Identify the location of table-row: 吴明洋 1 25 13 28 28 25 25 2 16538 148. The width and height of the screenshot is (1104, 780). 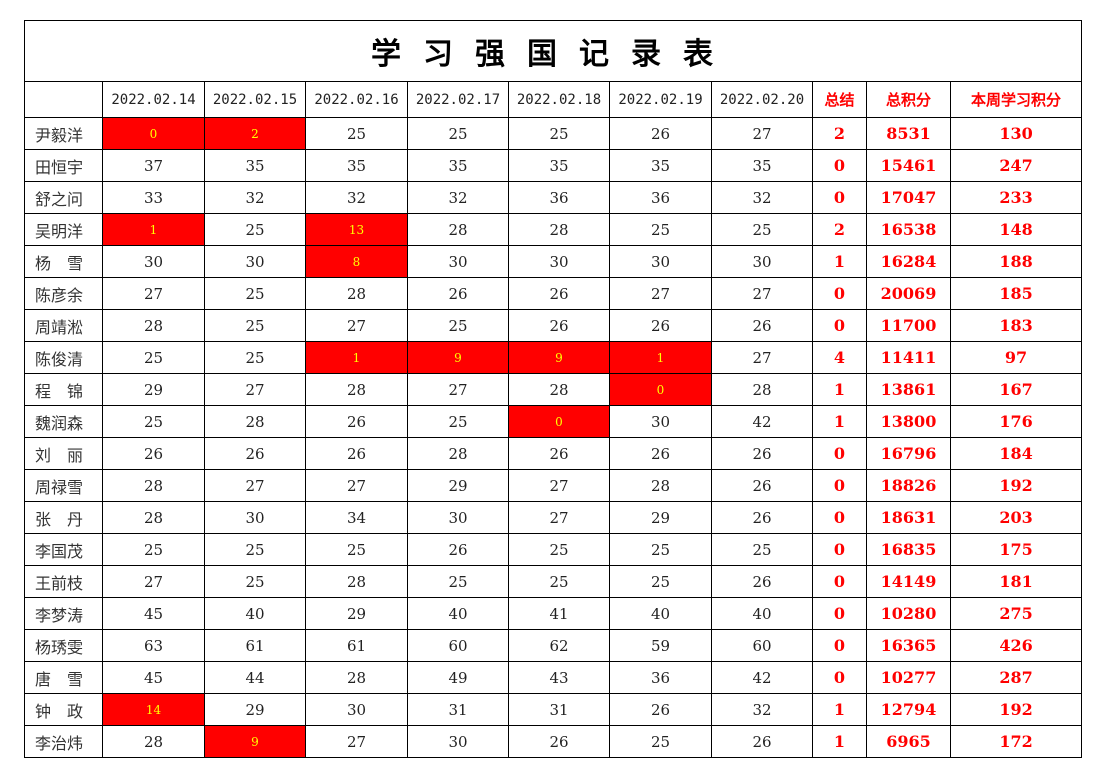
(553, 229).